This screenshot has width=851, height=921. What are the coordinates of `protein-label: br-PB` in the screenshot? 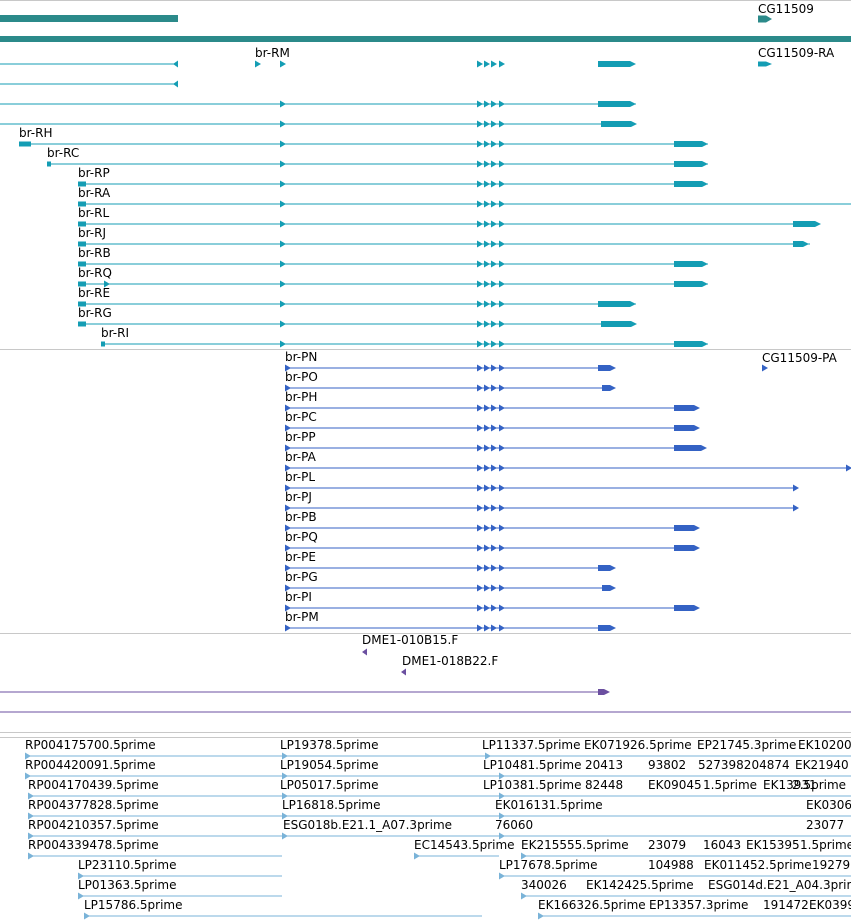 It's located at (301, 517).